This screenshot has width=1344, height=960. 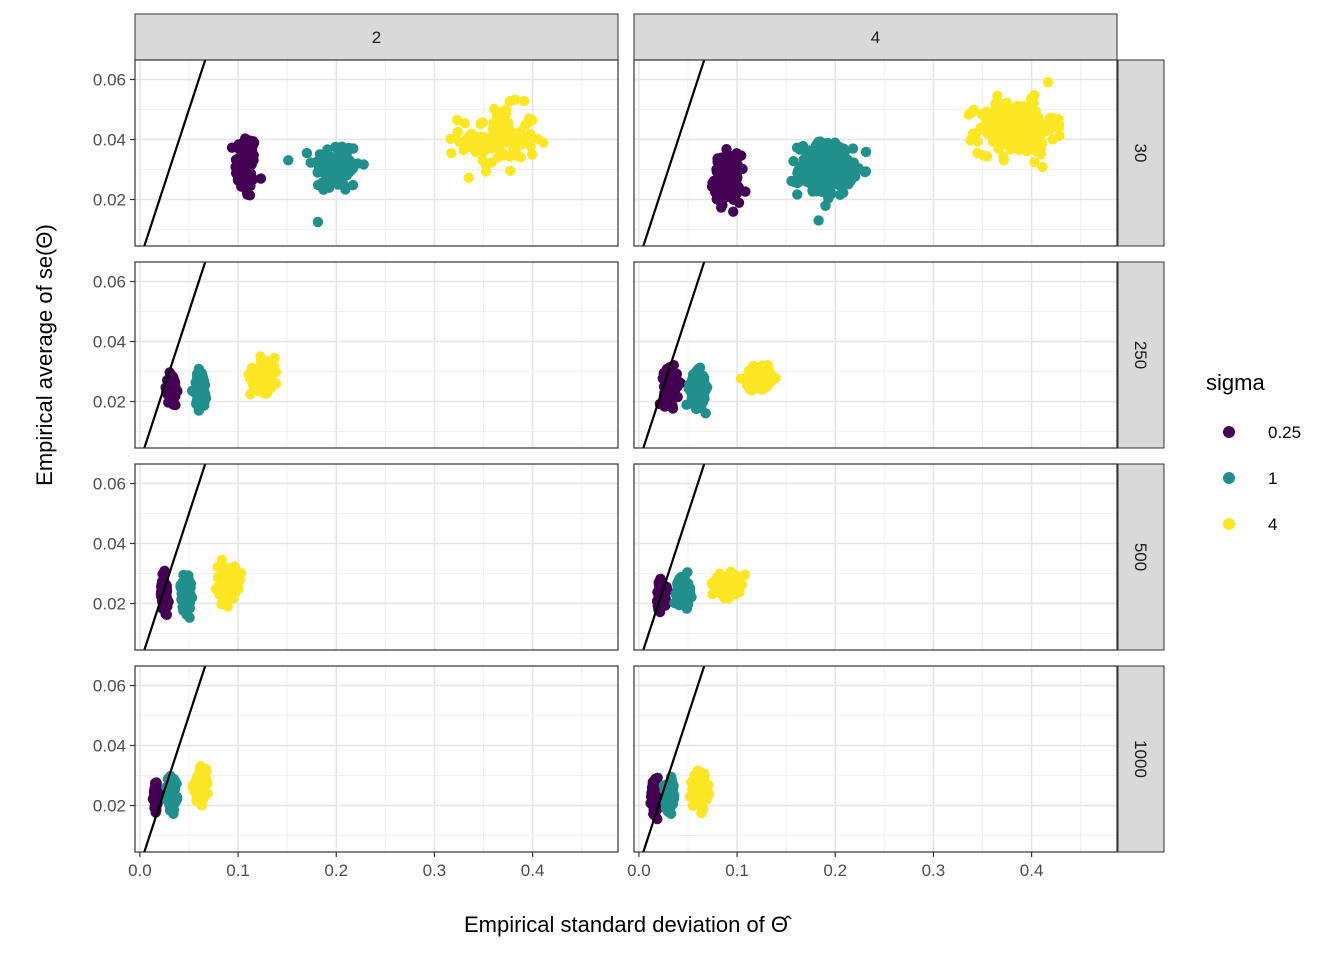 I want to click on x-tick-label: 0.2, so click(x=835, y=870).